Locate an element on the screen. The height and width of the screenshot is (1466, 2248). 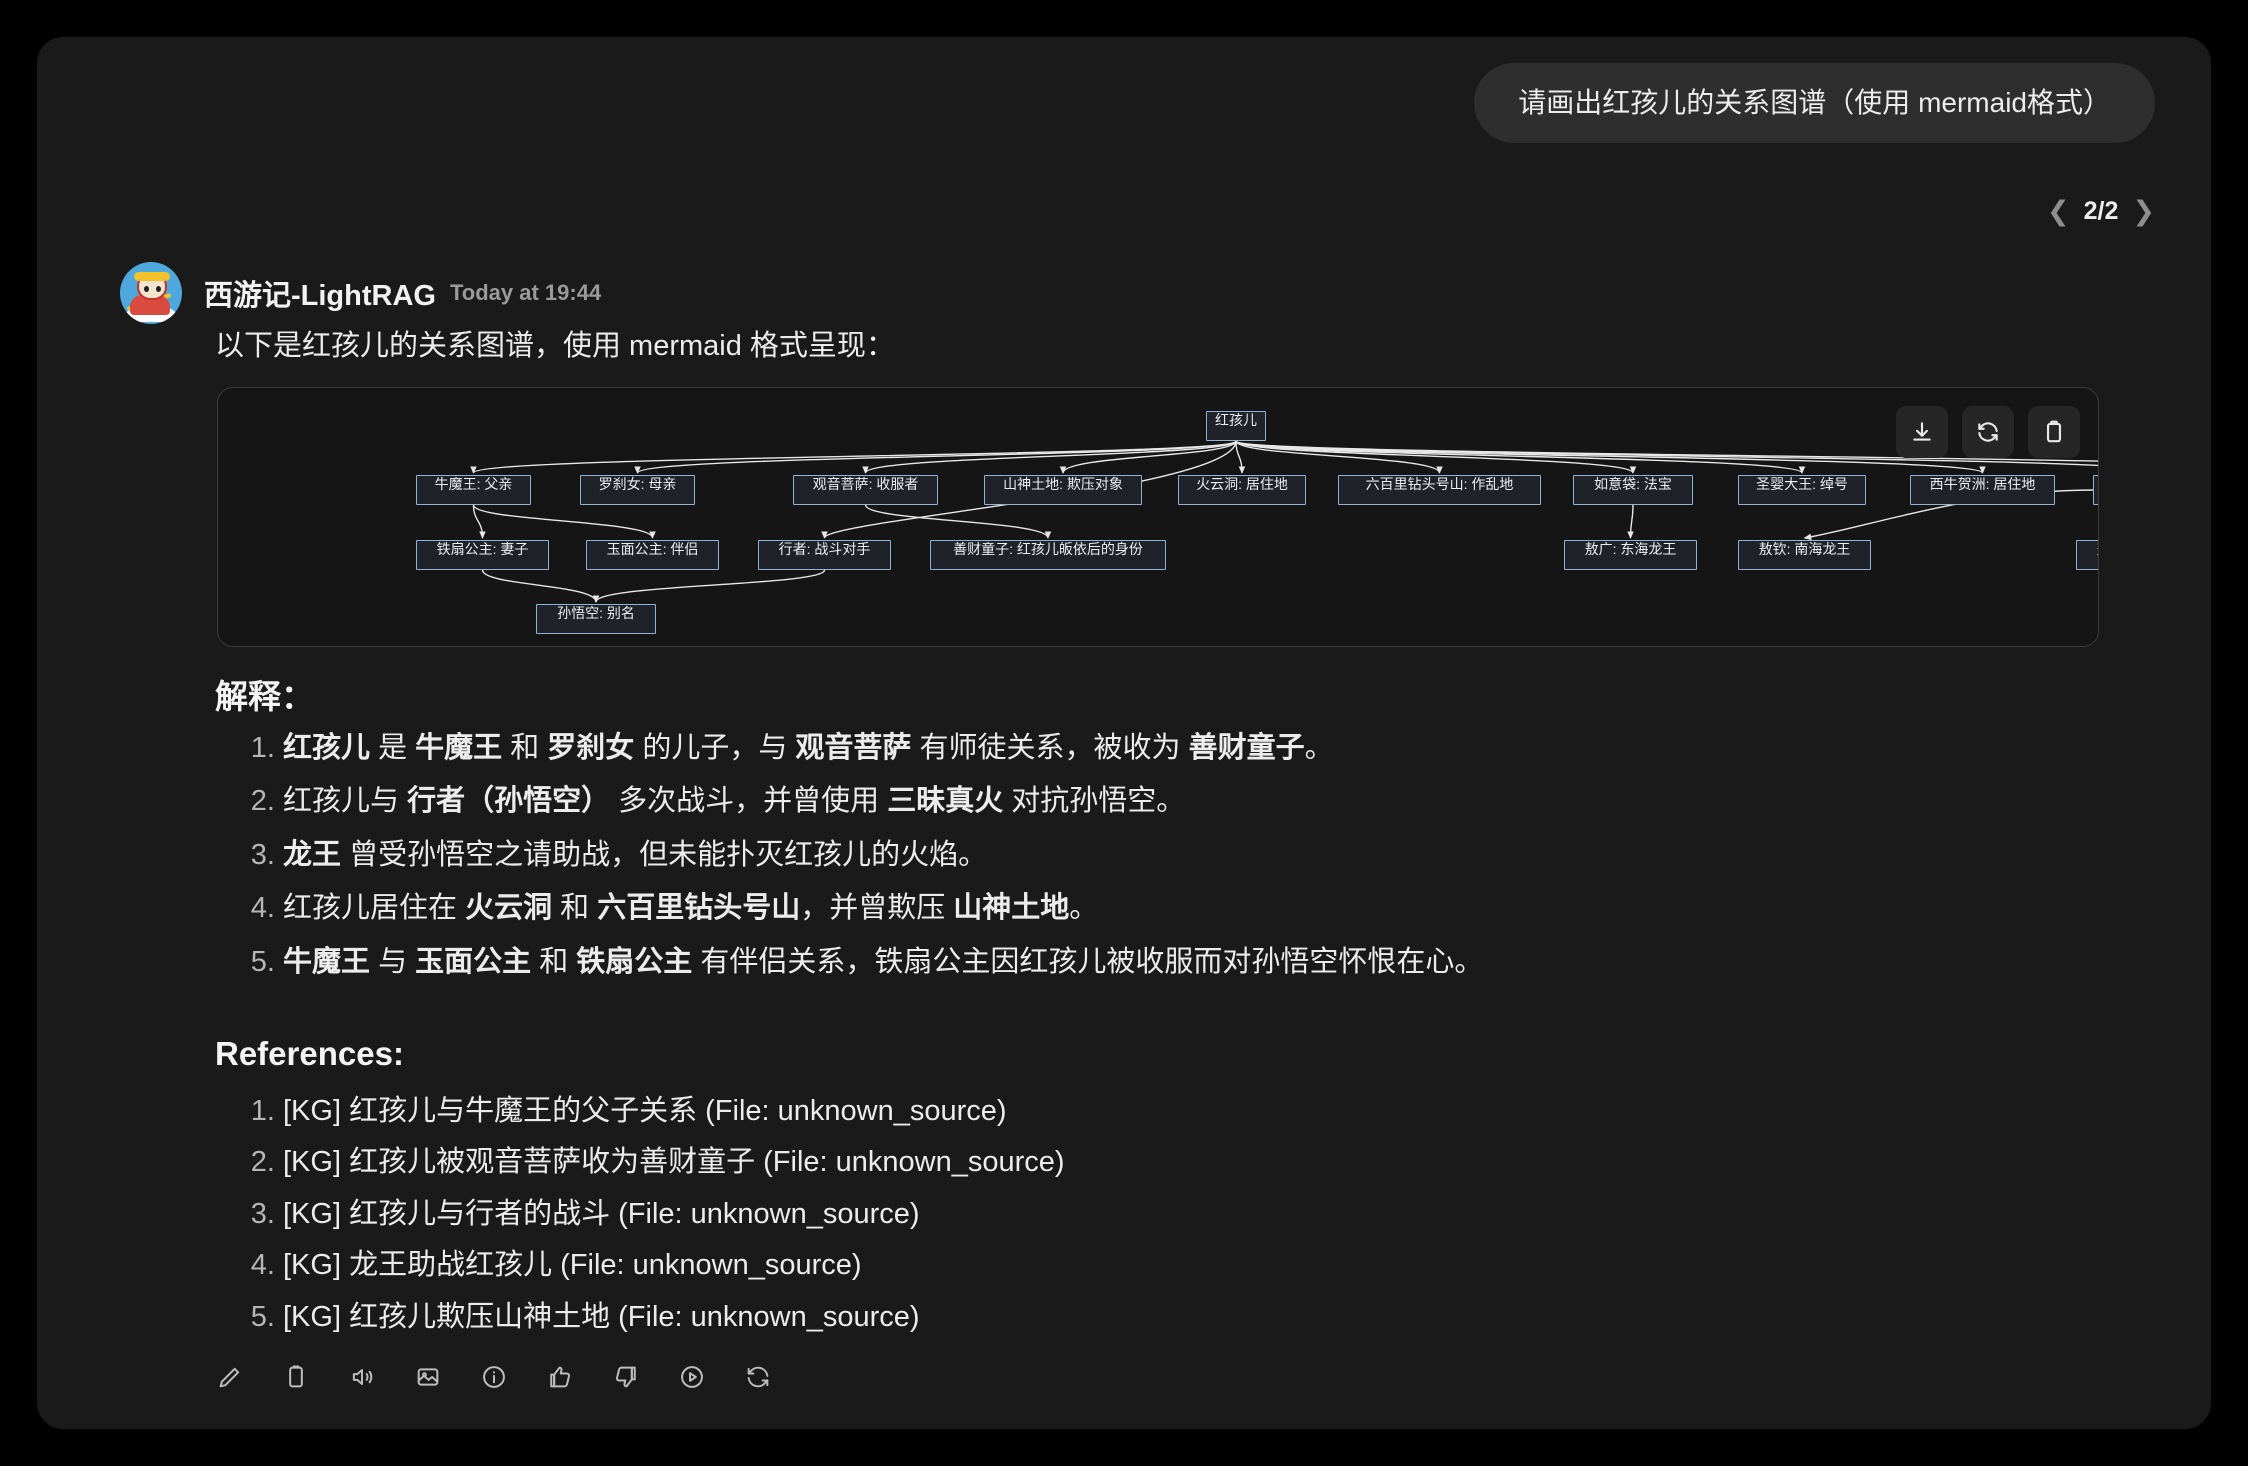
list-item: 红孩儿居住在 火云洞 和 六百里钻头号山，并曾欺压 山神土地。 is located at coordinates (1183, 908).